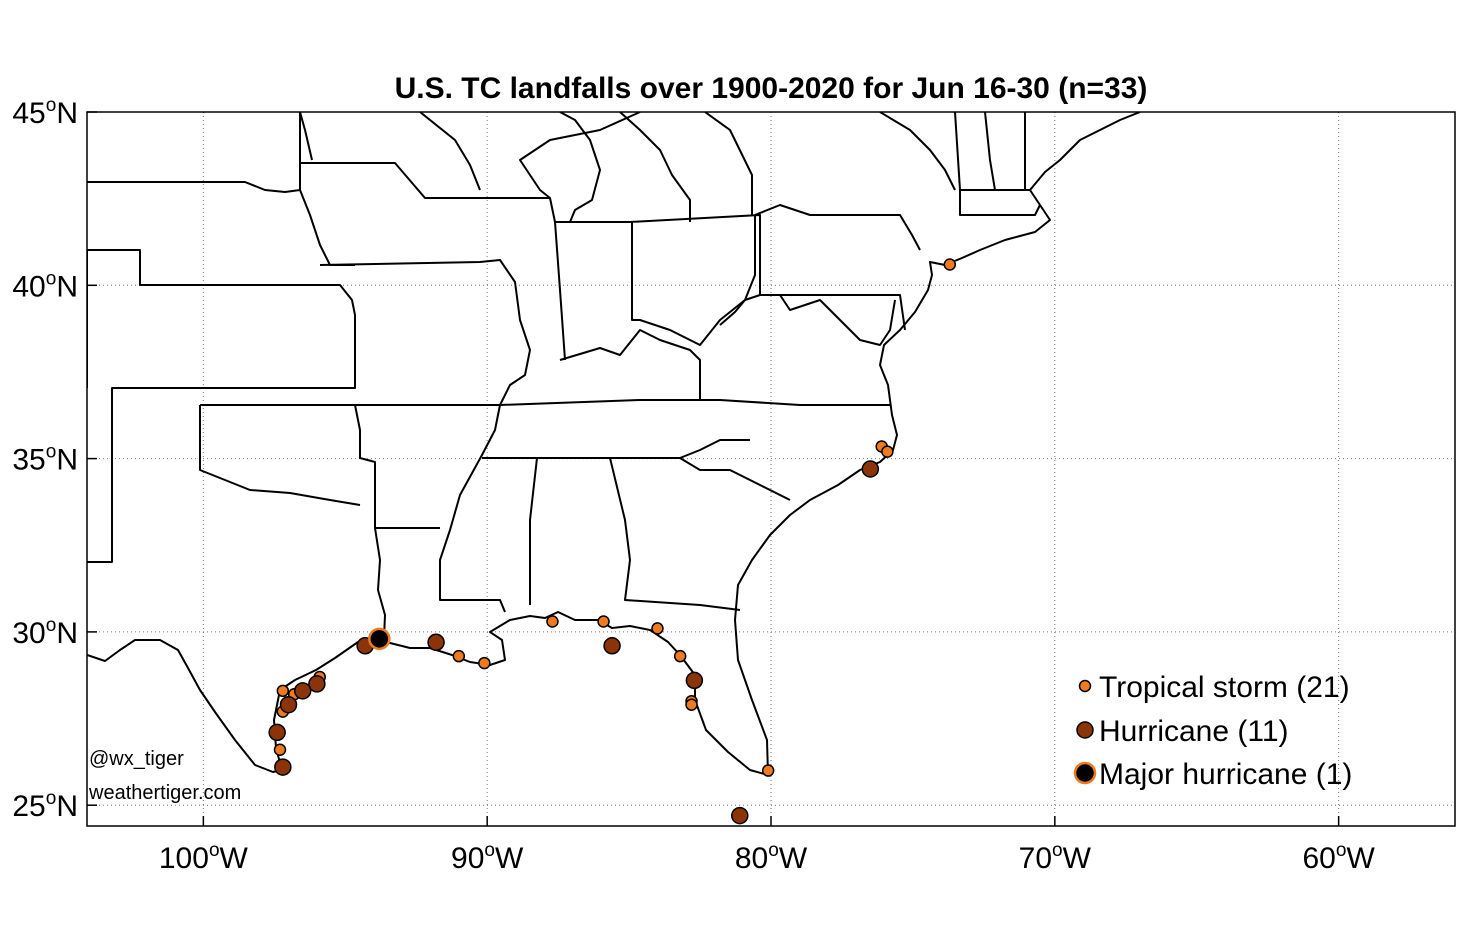 Image resolution: width=1484 pixels, height=938 pixels. What do you see at coordinates (379, 639) in the screenshot?
I see `major-hurricane-landfall-point` at bounding box center [379, 639].